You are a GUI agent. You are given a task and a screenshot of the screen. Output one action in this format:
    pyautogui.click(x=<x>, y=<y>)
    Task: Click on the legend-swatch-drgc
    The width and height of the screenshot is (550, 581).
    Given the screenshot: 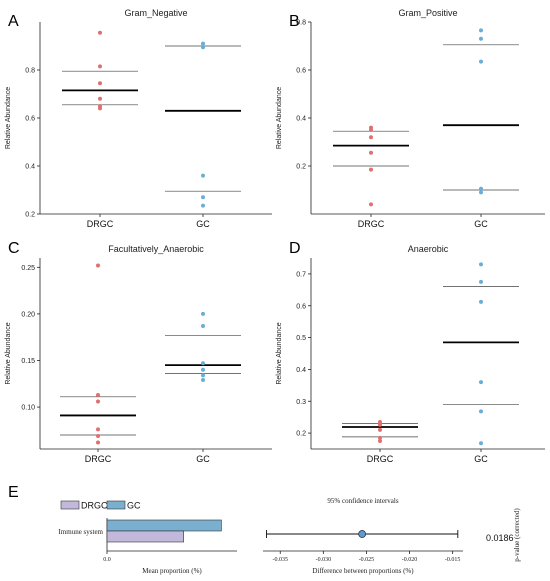 What is the action you would take?
    pyautogui.click(x=70, y=505)
    